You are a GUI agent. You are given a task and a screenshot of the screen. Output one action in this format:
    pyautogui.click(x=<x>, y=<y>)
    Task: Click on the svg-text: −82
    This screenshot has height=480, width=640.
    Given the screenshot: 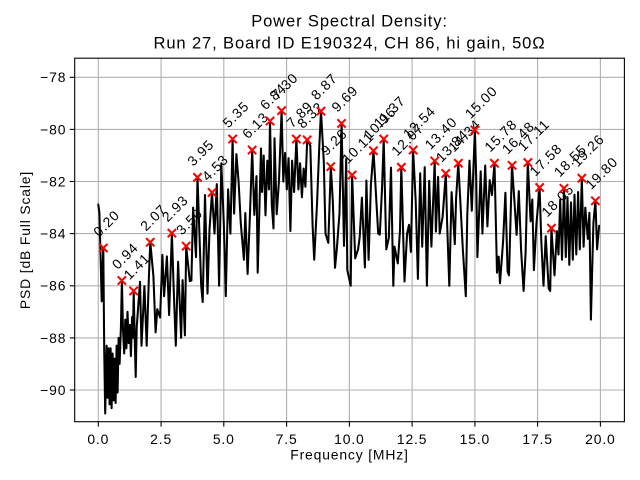 What is the action you would take?
    pyautogui.click(x=53, y=181)
    